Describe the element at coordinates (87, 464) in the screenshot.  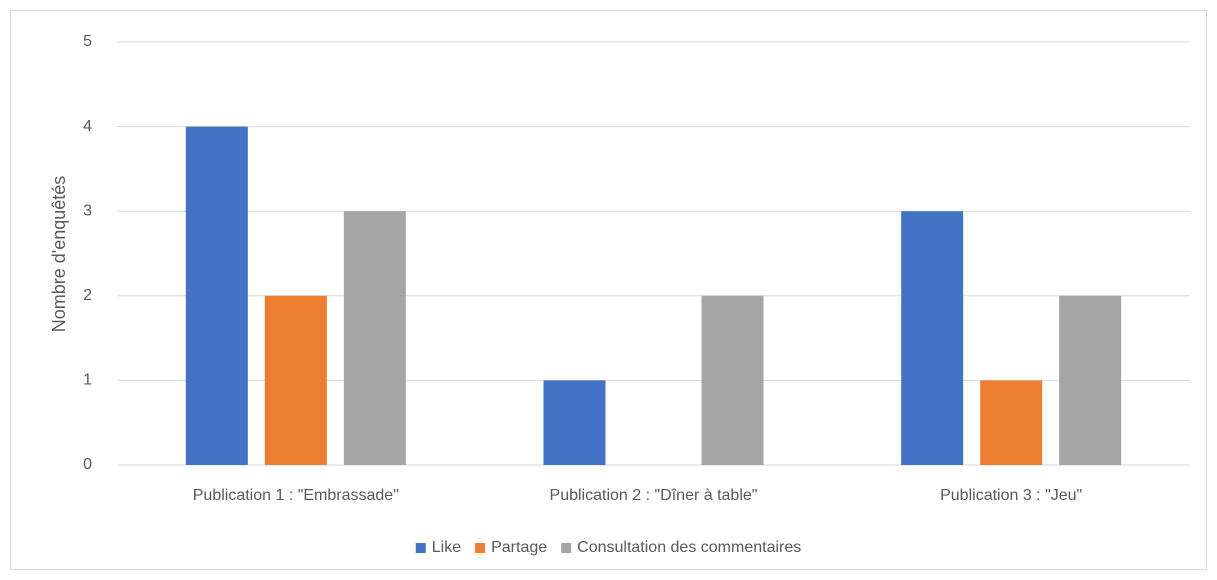
I see `y-tick-label: 0` at that location.